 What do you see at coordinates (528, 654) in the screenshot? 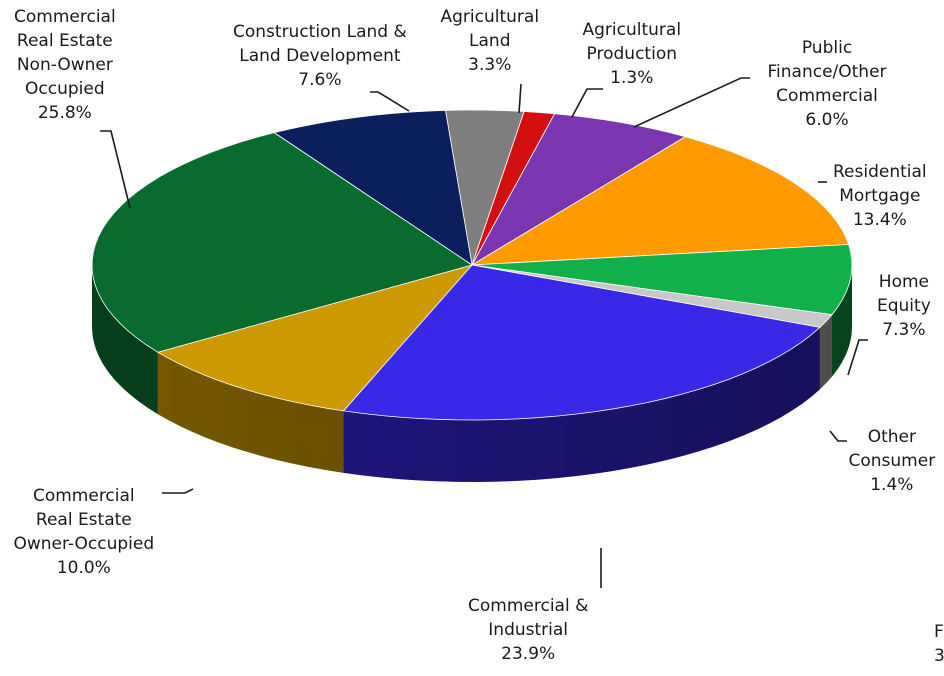
I see `slice-label-6-percent: 23.9%` at bounding box center [528, 654].